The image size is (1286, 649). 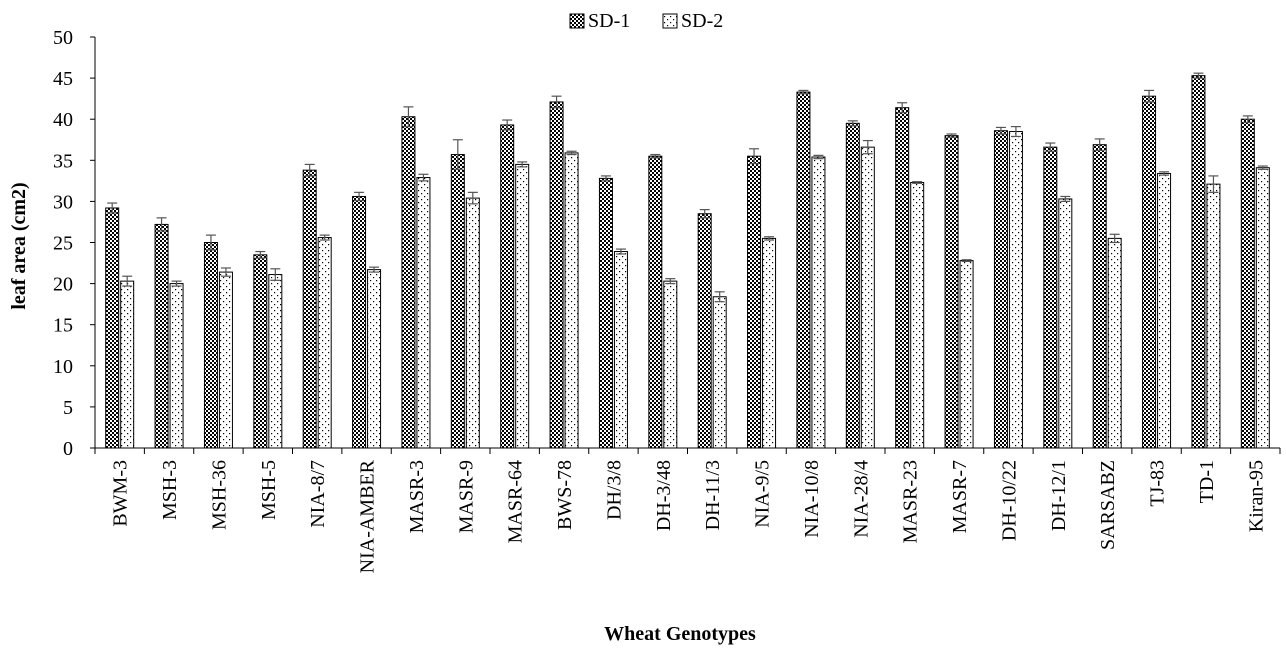 What do you see at coordinates (646, 21) in the screenshot?
I see `legend: SD-1 SD-2` at bounding box center [646, 21].